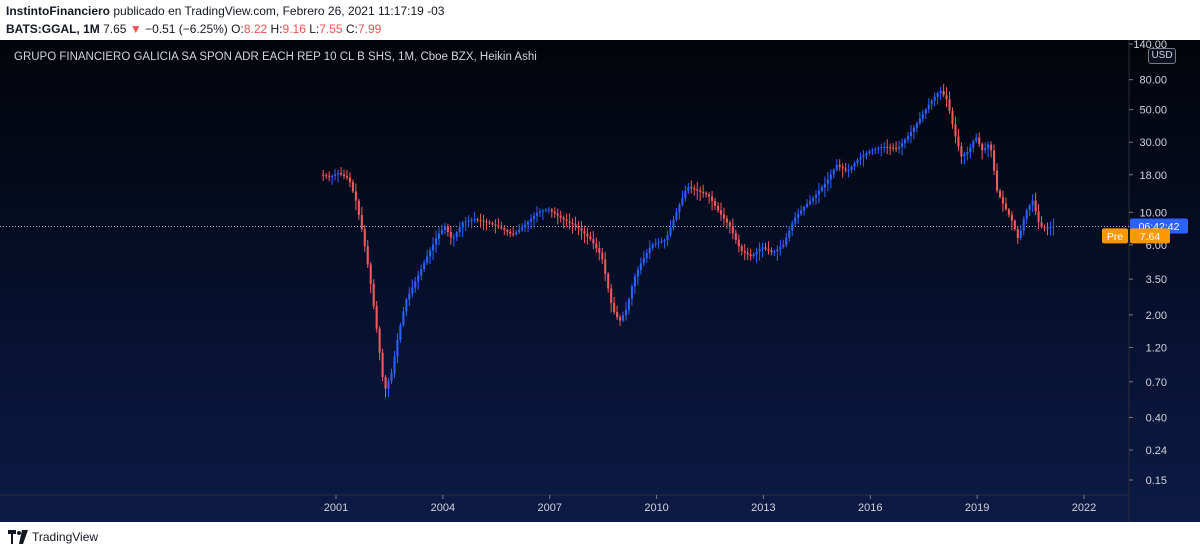 The image size is (1200, 553). I want to click on y-tick-label: 18.00, so click(1153, 176).